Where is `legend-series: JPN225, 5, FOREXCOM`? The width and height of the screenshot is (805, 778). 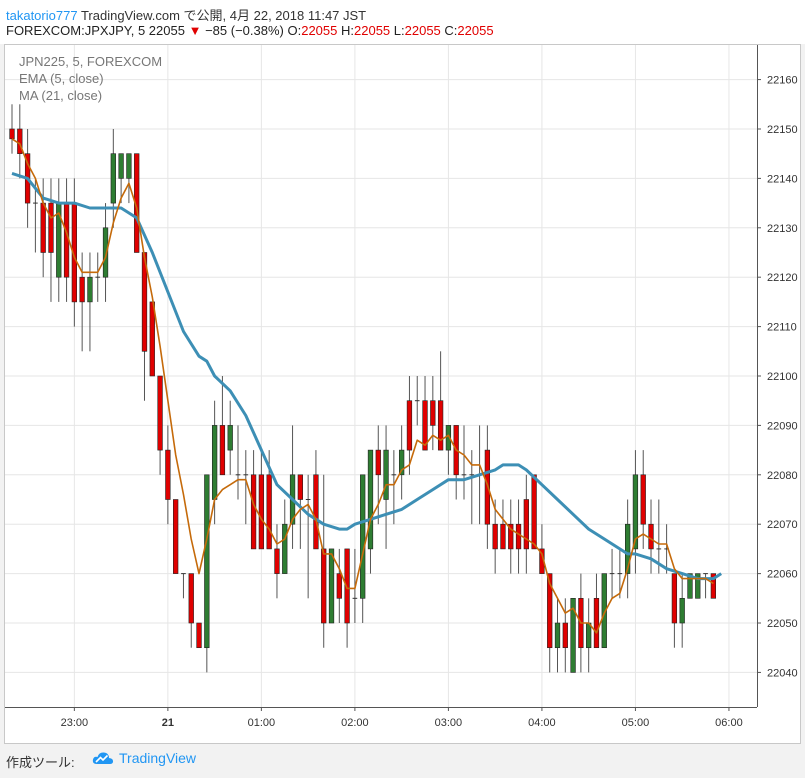
legend-series: JPN225, 5, FOREXCOM is located at coordinates (91, 61).